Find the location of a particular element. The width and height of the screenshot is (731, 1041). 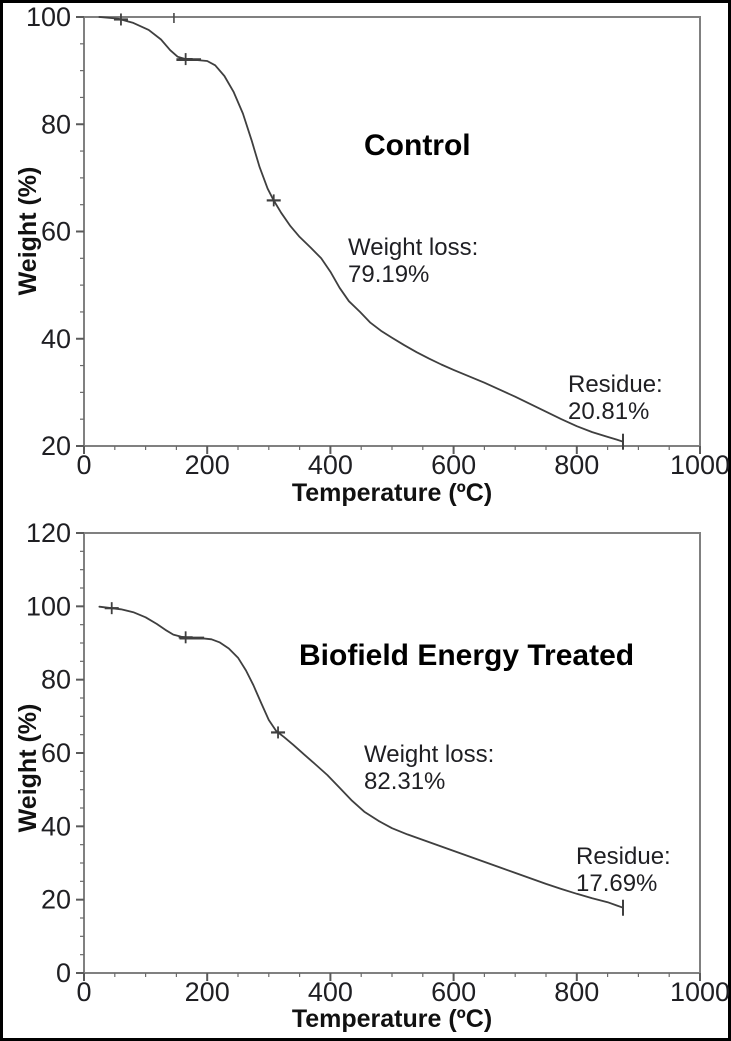

weight-loss-annotation: Weight loss: 82.31% is located at coordinates (429, 768).